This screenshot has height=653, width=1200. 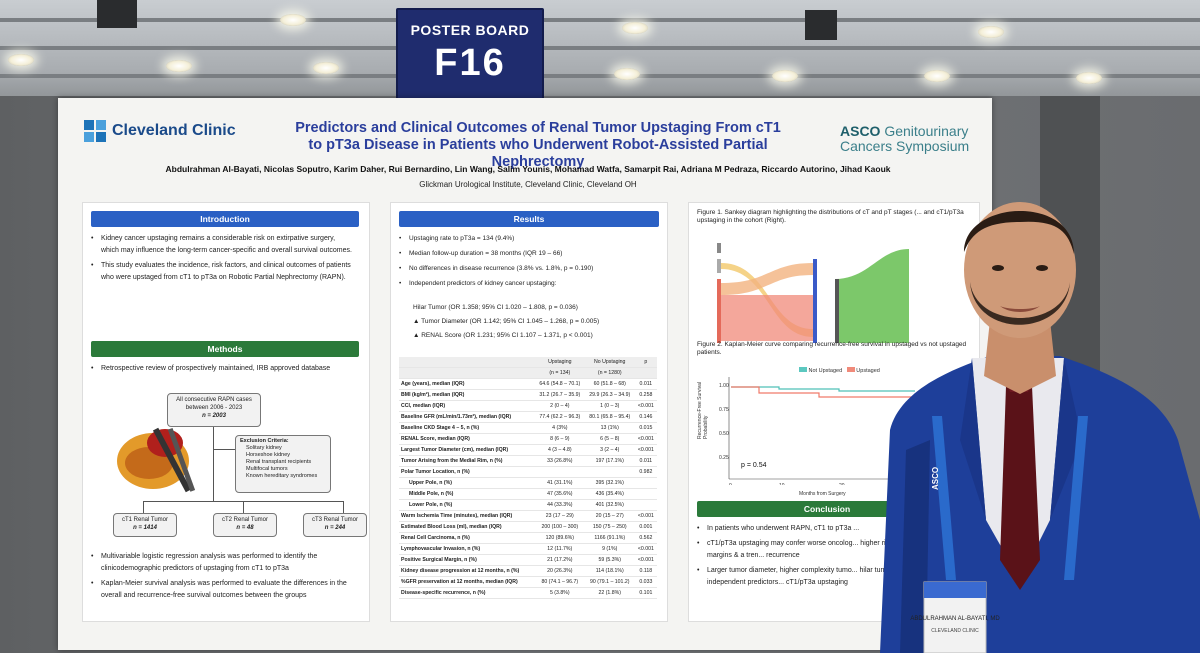 I want to click on km-legend: Not Upstaged Upstaged, so click(x=839, y=370).